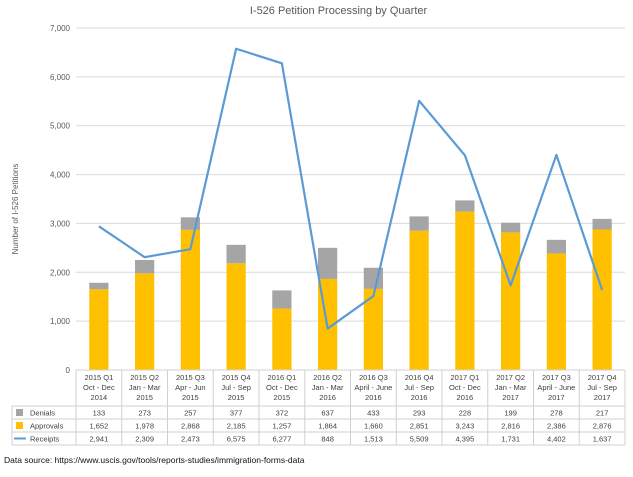  Describe the element at coordinates (236, 377) in the screenshot. I see `x-tick-label: 2015 Q4` at that location.